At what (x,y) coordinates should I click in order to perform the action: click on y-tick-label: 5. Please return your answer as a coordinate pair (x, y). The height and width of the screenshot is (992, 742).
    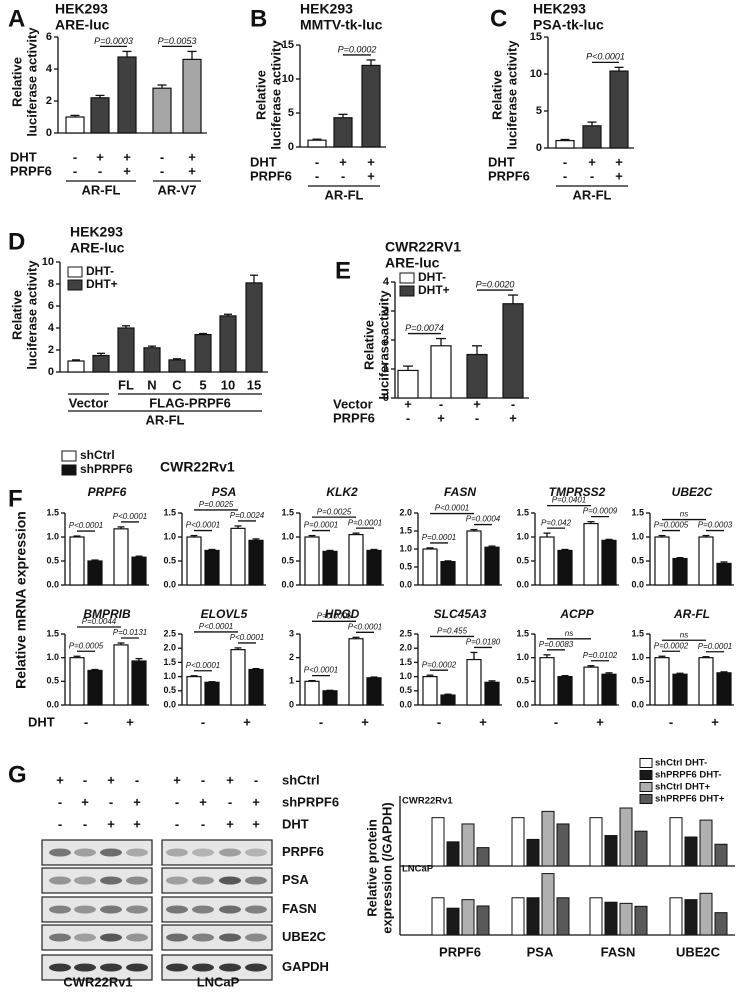
    Looking at the image, I should click on (539, 111).